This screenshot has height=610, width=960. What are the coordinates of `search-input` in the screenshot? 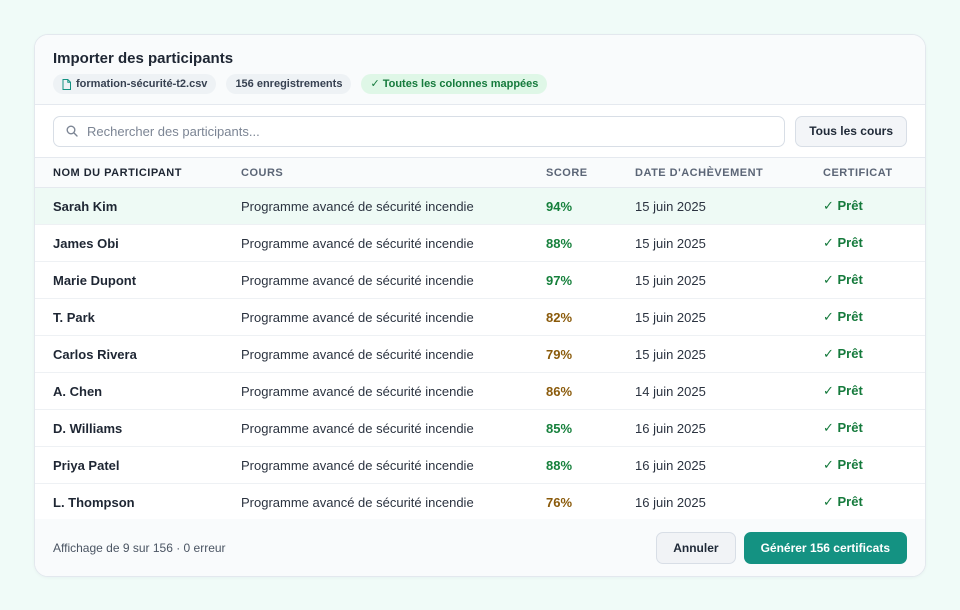 It's located at (430, 131).